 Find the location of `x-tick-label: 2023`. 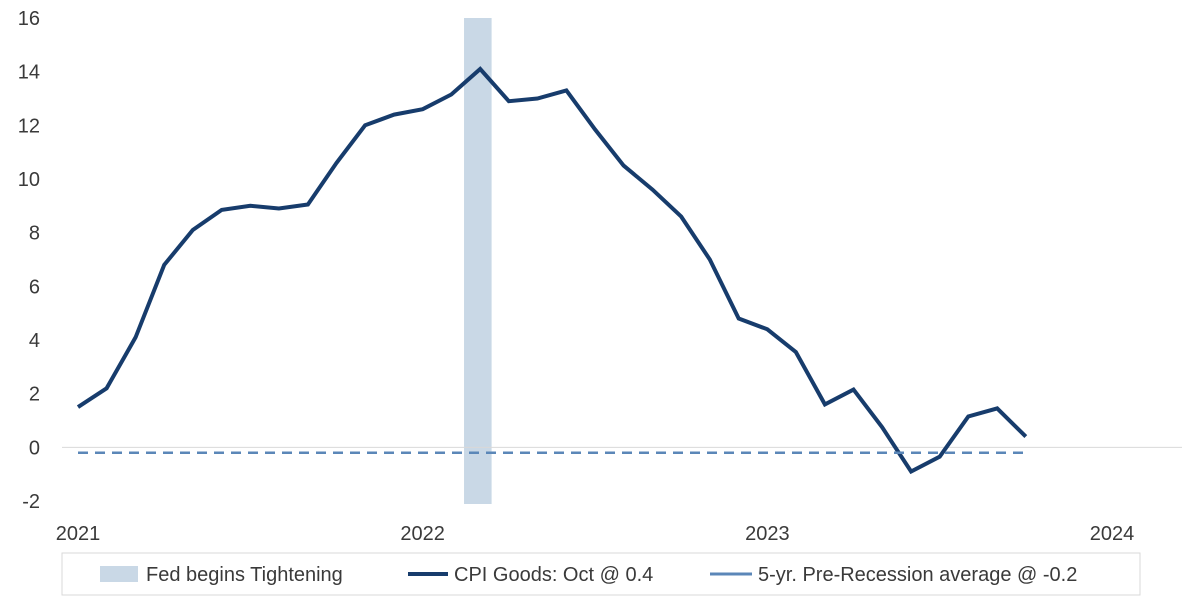

x-tick-label: 2023 is located at coordinates (767, 534).